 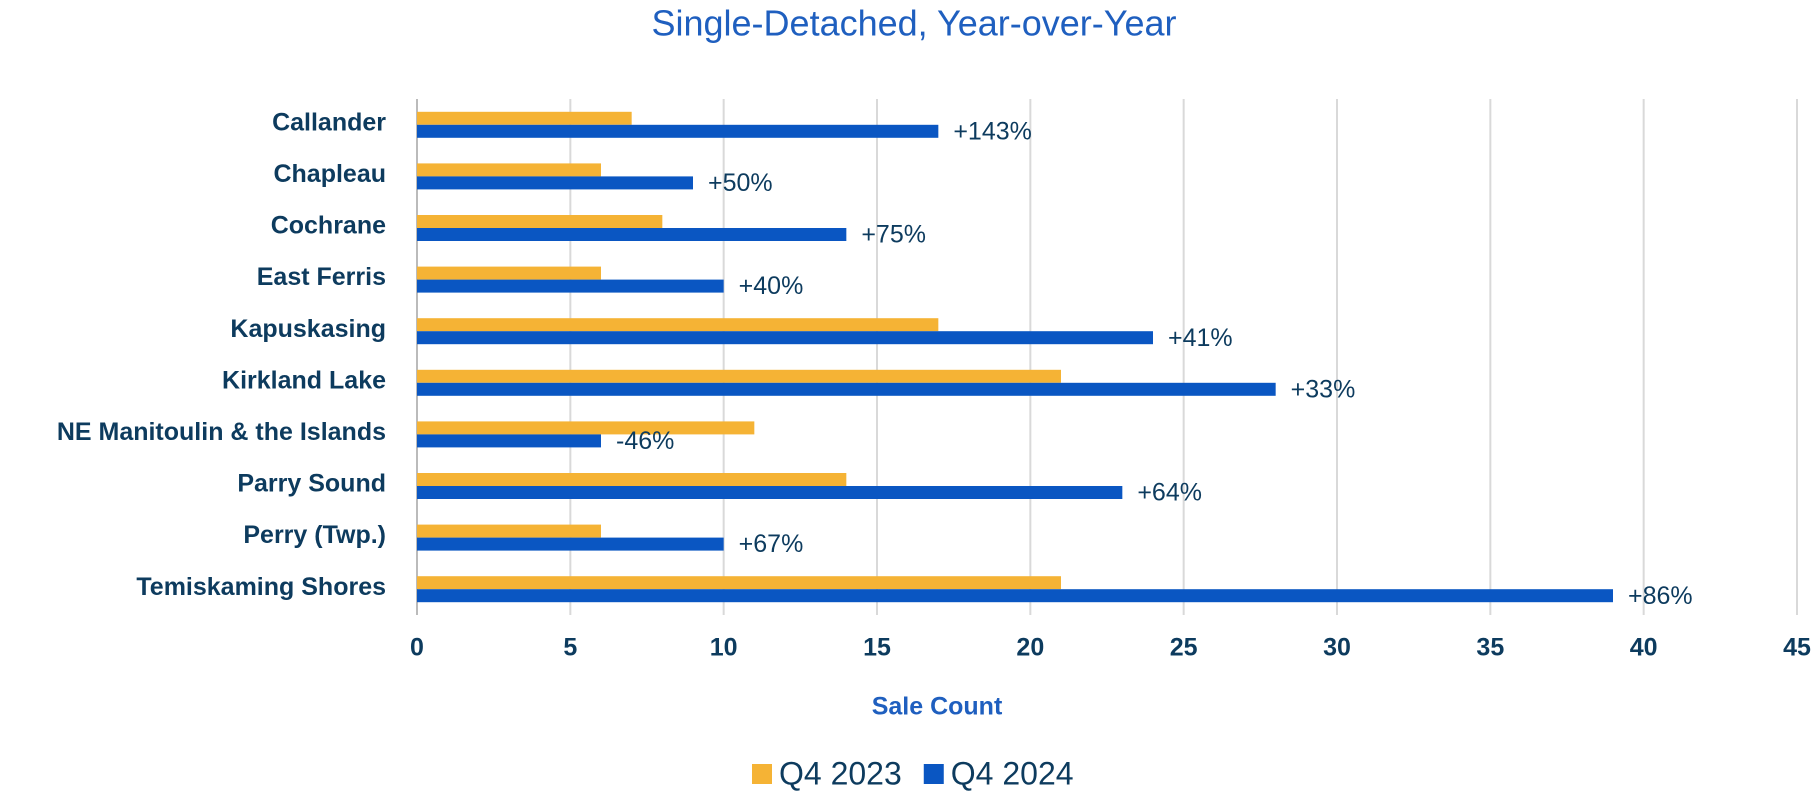 What do you see at coordinates (1644, 648) in the screenshot?
I see `x-tick-label: 40` at bounding box center [1644, 648].